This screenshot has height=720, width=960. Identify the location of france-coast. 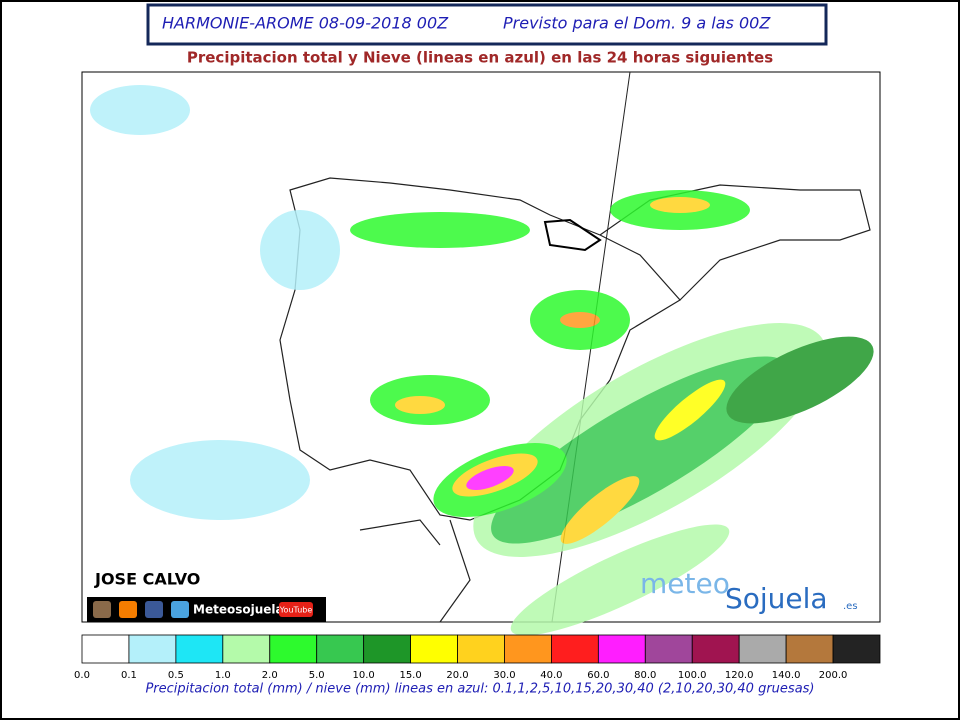
(735, 242).